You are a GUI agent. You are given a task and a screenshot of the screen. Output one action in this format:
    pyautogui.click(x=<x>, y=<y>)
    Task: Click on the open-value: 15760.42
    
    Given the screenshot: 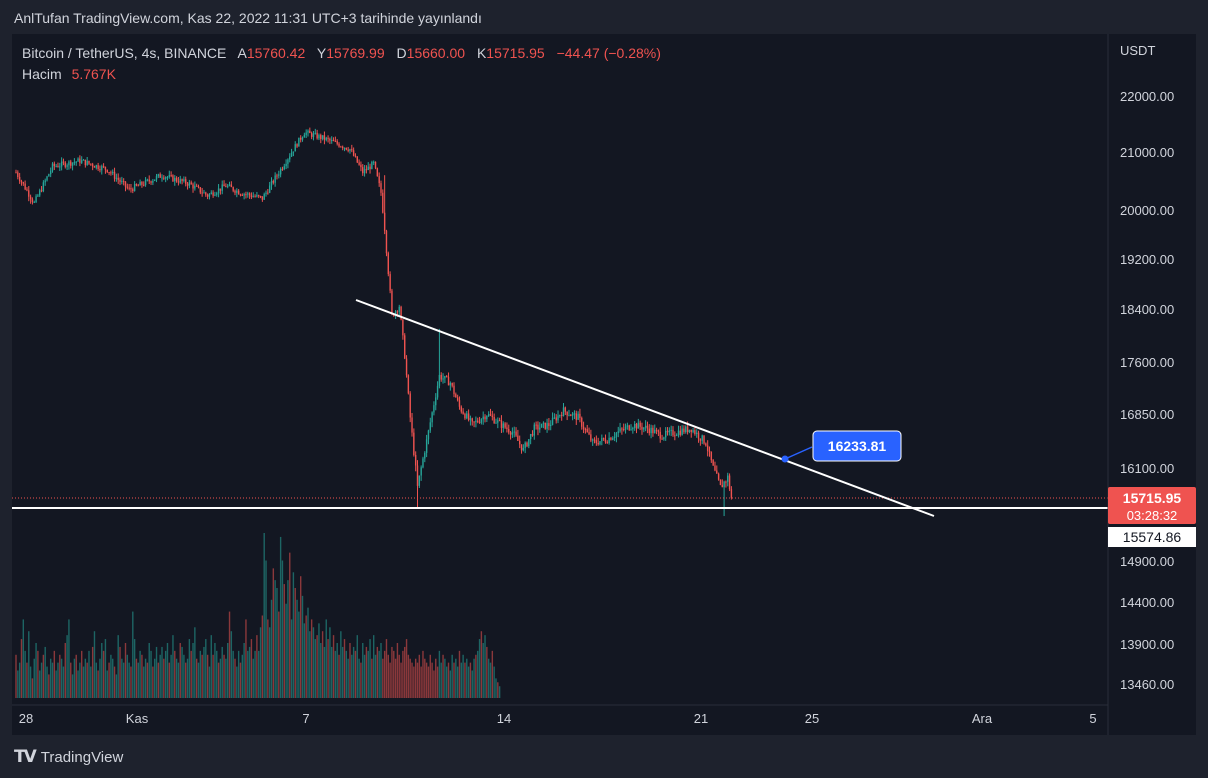 What is the action you would take?
    pyautogui.click(x=276, y=53)
    